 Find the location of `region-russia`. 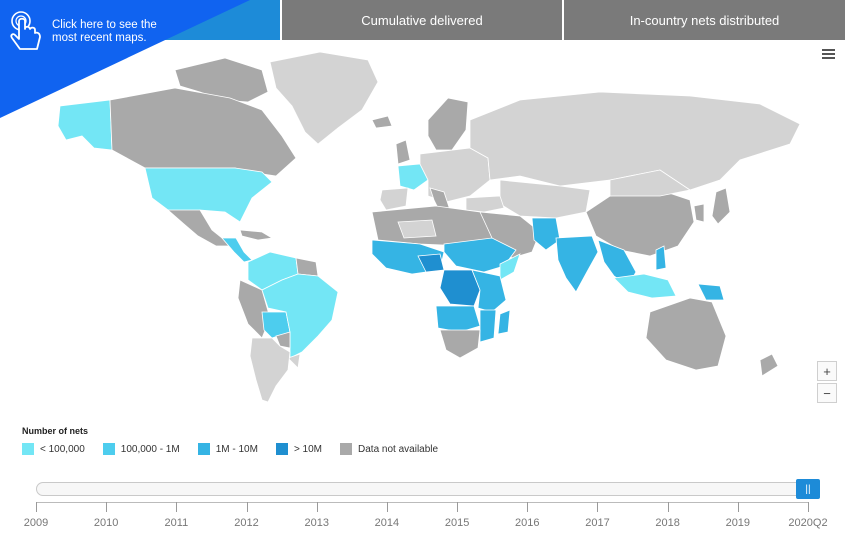

region-russia is located at coordinates (635, 141).